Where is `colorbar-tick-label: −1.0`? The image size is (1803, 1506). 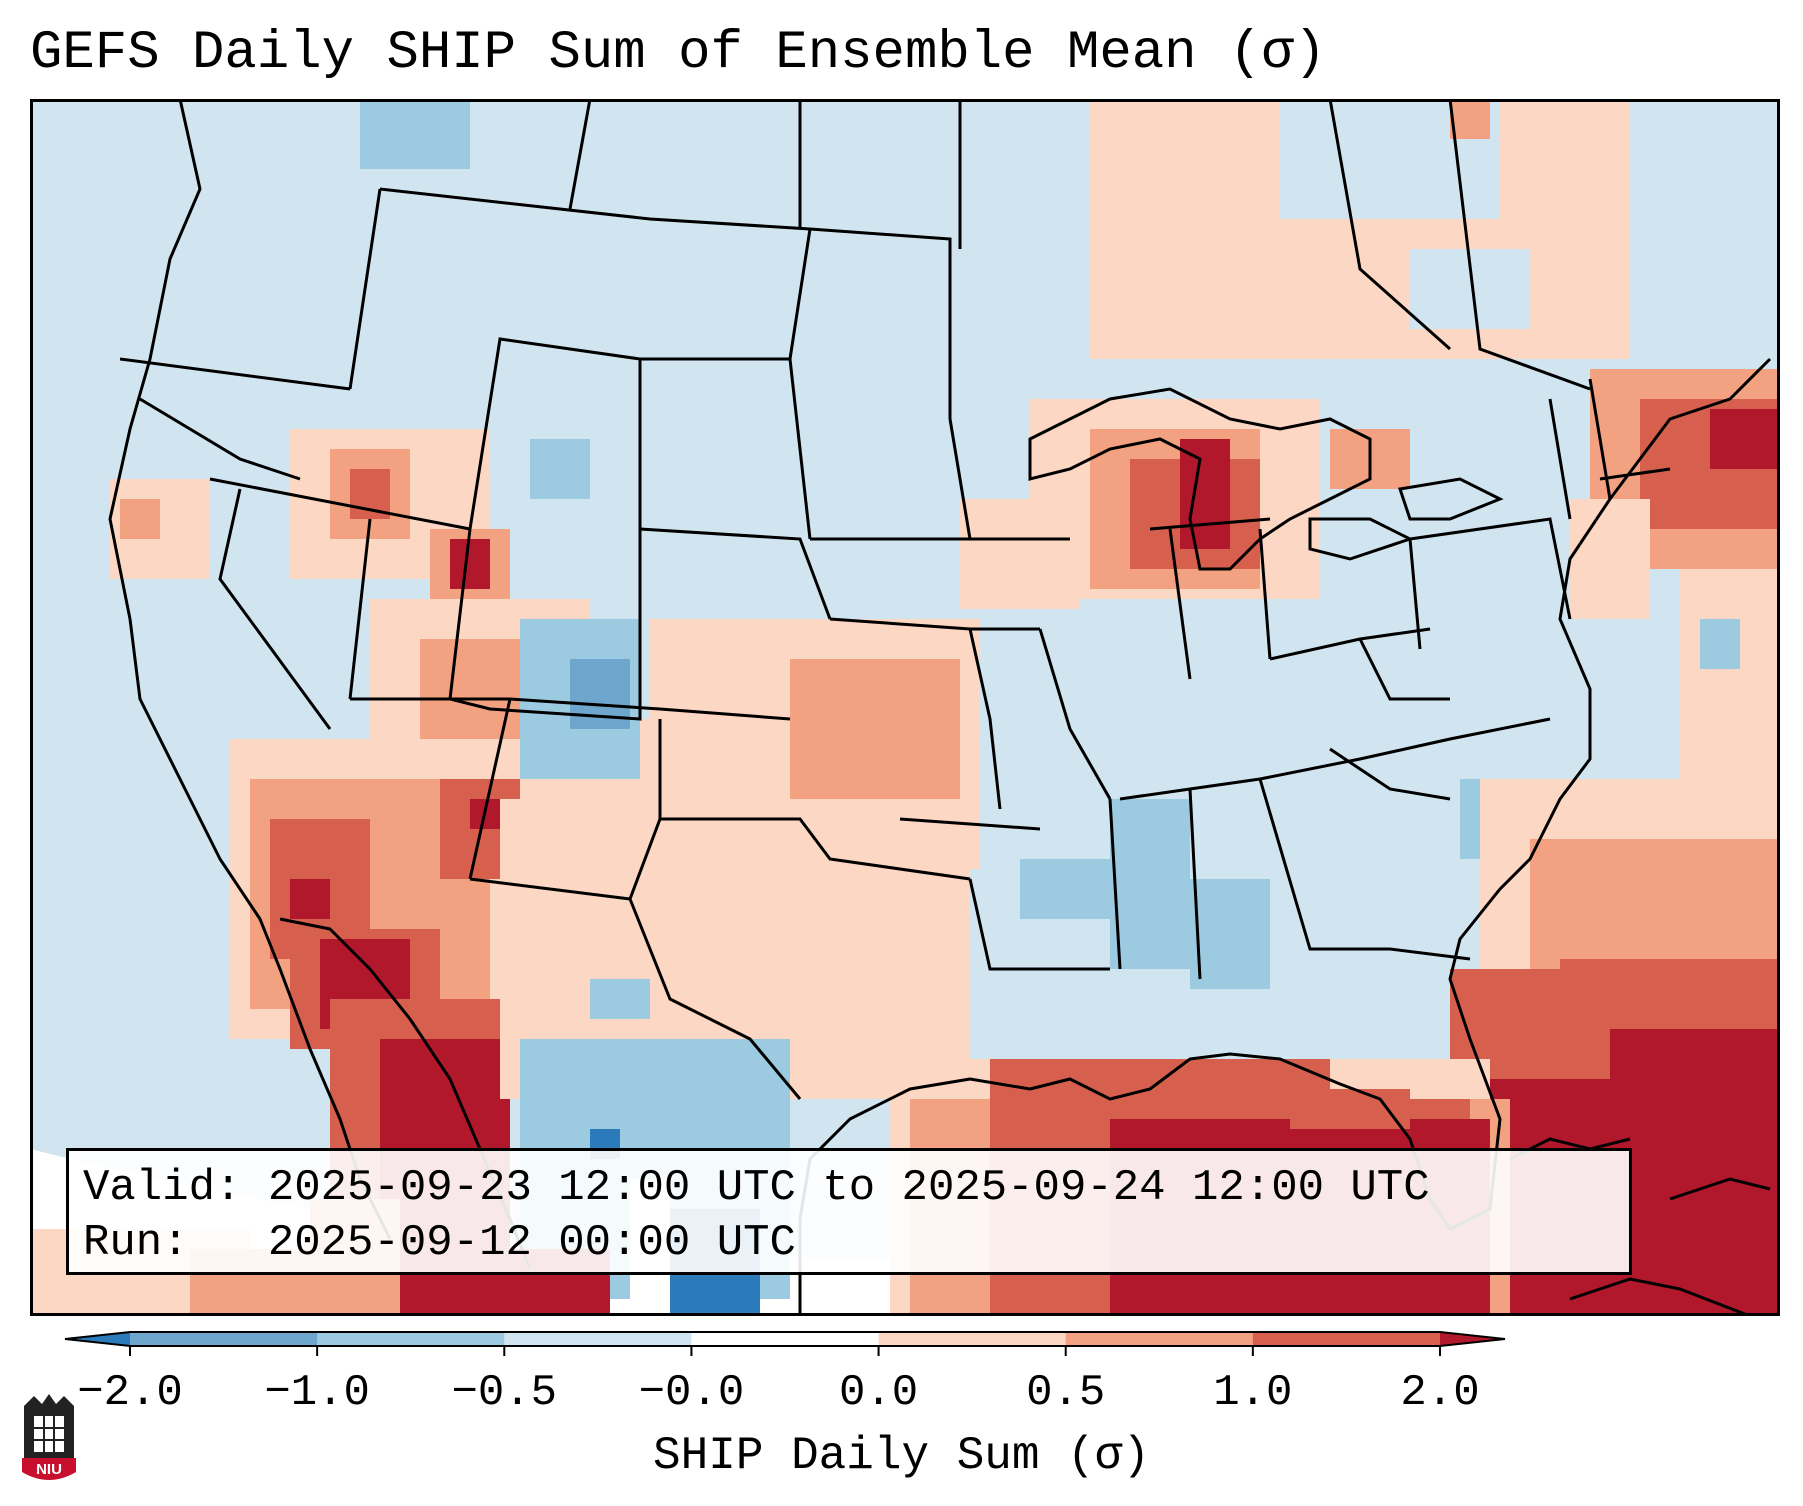 colorbar-tick-label: −1.0 is located at coordinates (317, 1393).